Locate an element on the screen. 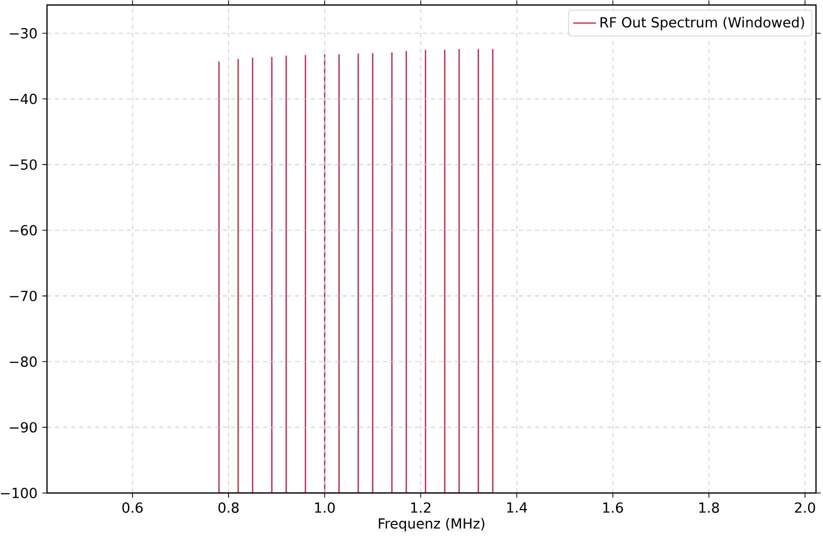  legend-label: RF Out Spectrum (Windowed) is located at coordinates (702, 23).